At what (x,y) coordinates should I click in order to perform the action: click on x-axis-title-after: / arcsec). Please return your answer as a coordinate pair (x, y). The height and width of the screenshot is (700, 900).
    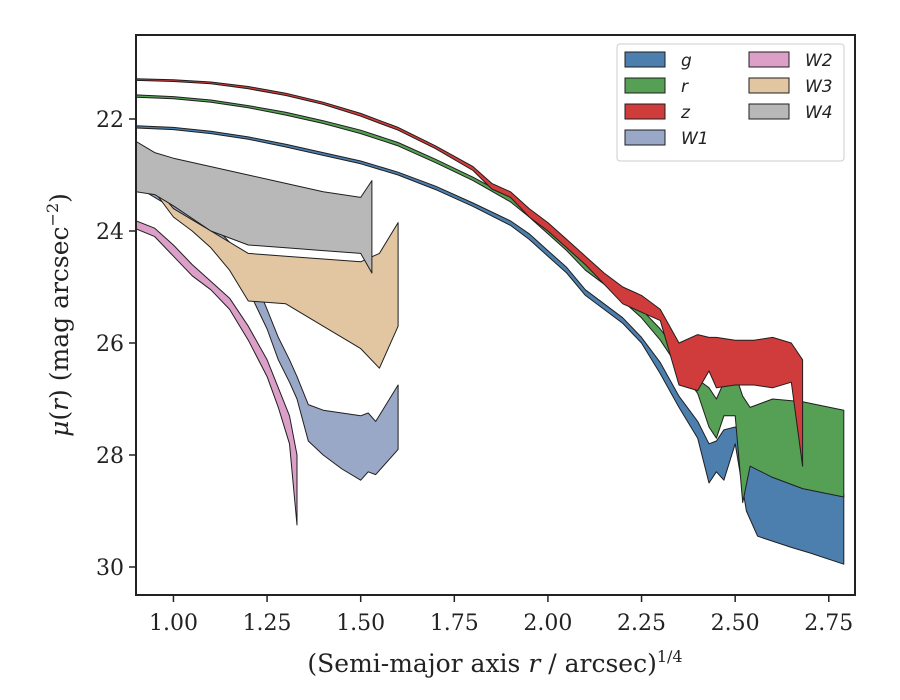
    Looking at the image, I should click on (598, 663).